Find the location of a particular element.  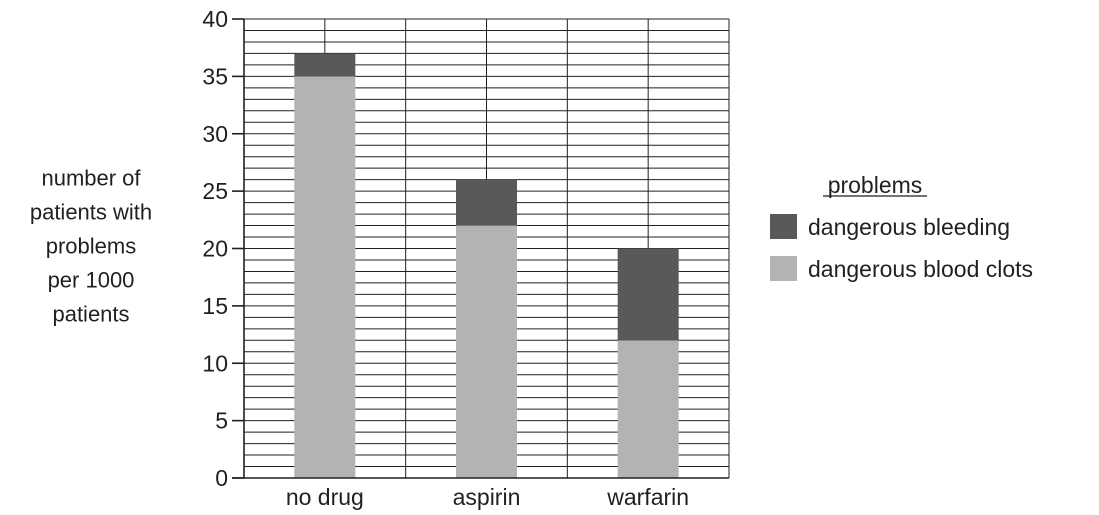

x-tick-label-aspirin: aspirin is located at coordinates (487, 497).